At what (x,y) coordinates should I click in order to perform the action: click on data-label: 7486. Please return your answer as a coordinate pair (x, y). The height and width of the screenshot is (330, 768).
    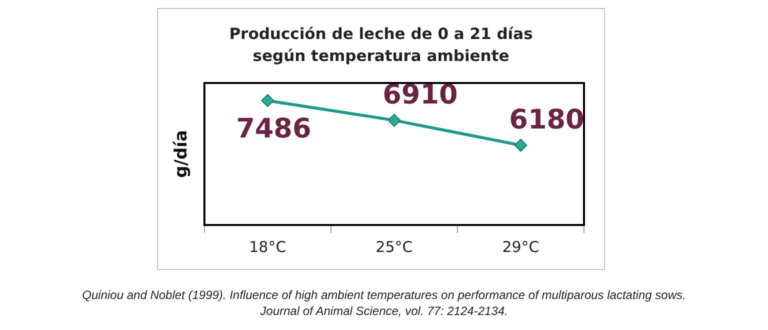
    Looking at the image, I should click on (274, 129).